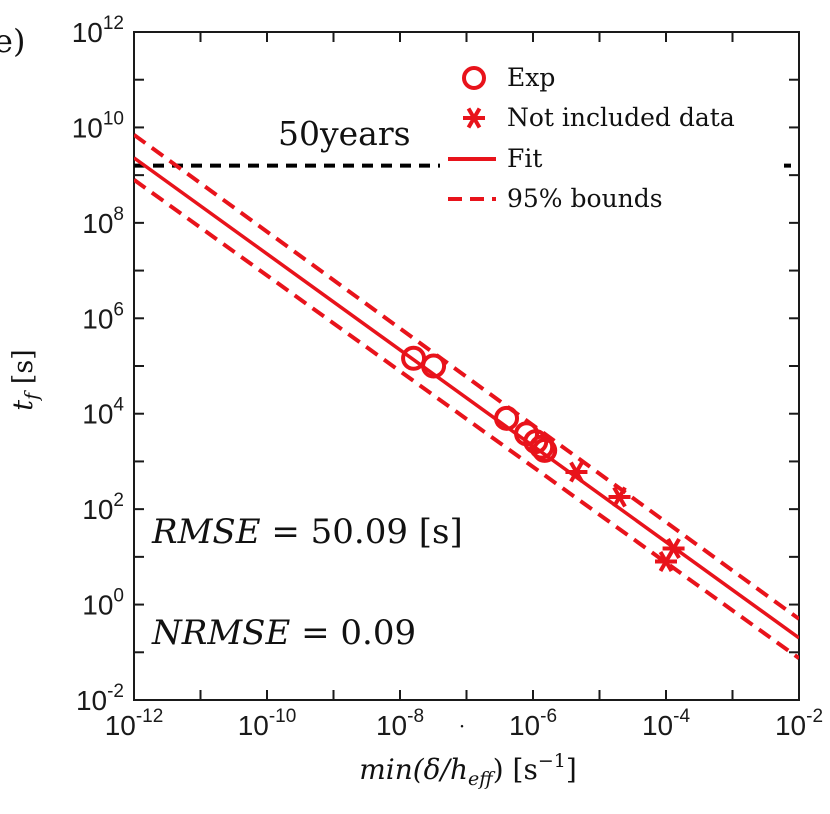  Describe the element at coordinates (799, 723) in the screenshot. I see `x-tick-label: 10⁻²` at that location.